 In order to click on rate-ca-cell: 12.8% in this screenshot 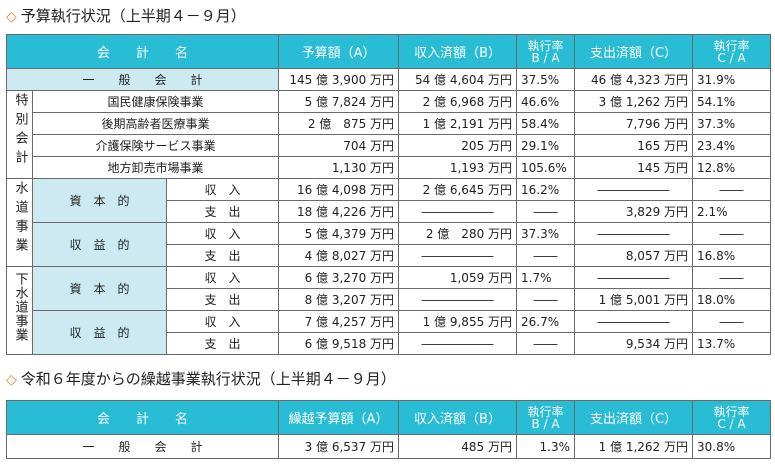, I will do `click(732, 167)`.